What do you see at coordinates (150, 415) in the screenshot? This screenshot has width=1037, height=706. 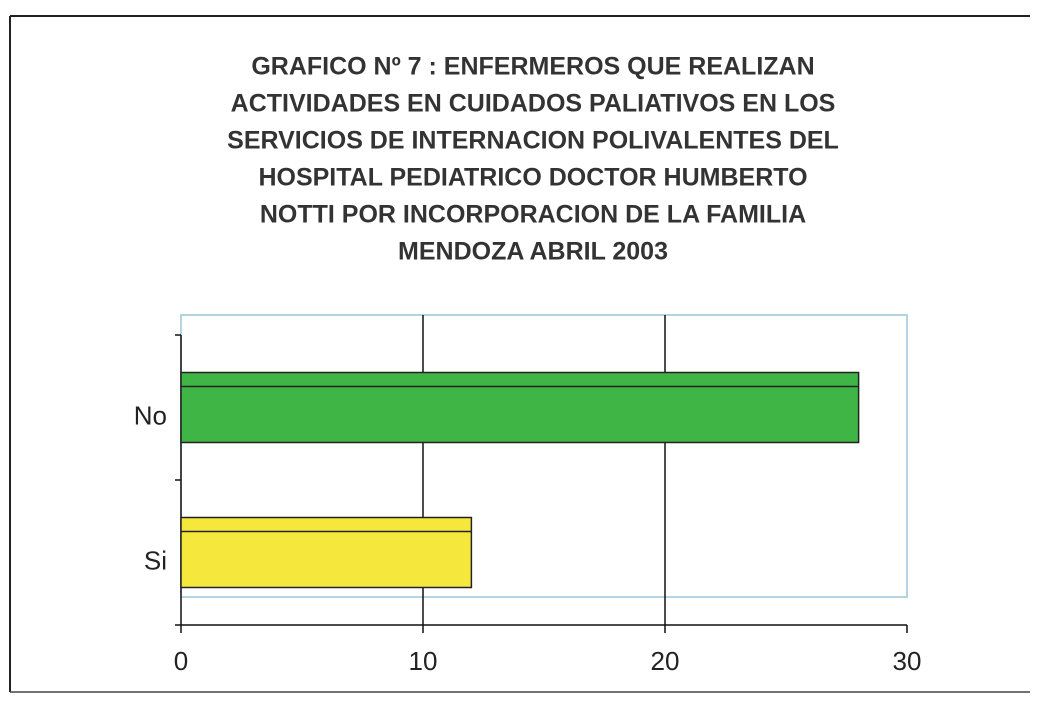 I see `y-tick-label: No` at bounding box center [150, 415].